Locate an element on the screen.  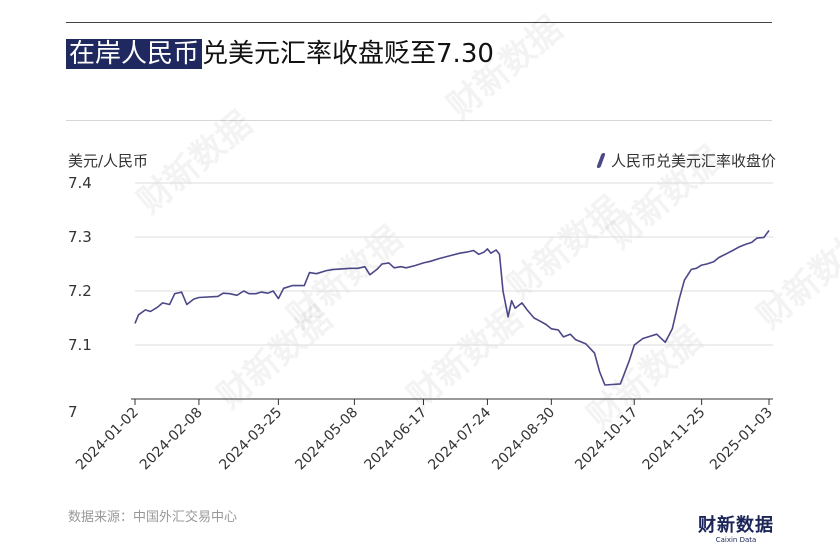
y-tick-label: 7.2 is located at coordinates (80, 291).